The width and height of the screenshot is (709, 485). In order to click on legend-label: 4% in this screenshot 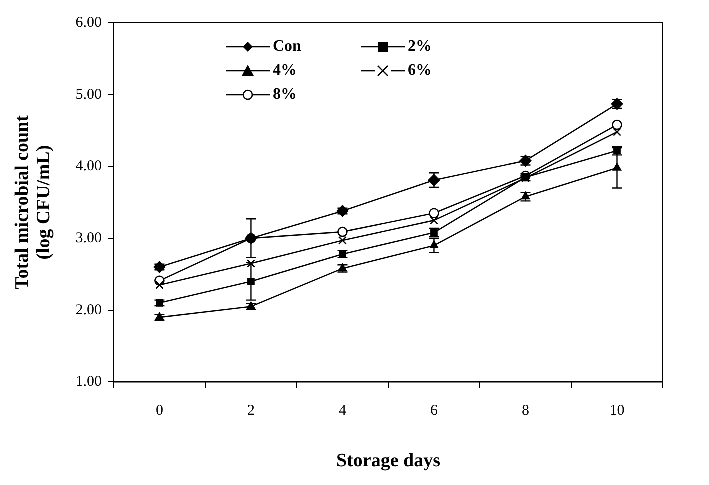, I will do `click(285, 71)`.